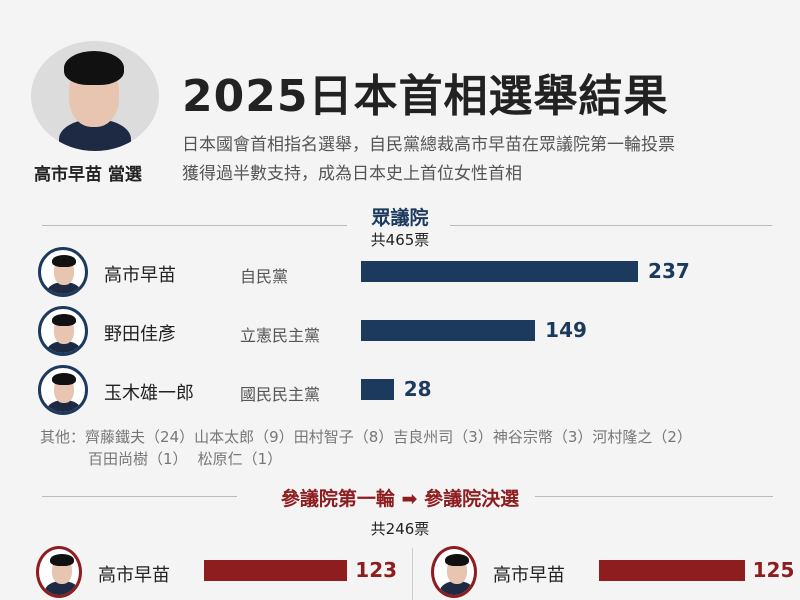 This screenshot has width=800, height=600. I want to click on other-candidate: 山本太郎（9）, so click(244, 437).